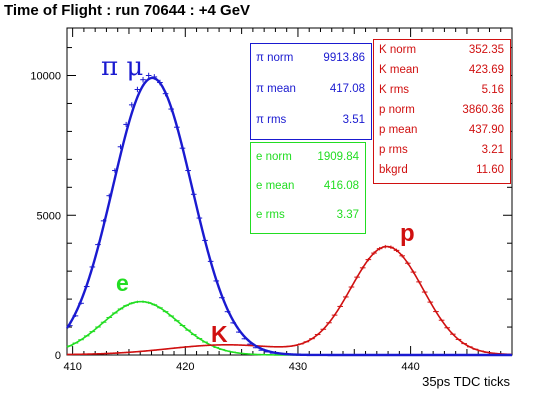 This screenshot has height=406, width=556. I want to click on e-norm-row: e norm 1909.84, so click(307, 157).